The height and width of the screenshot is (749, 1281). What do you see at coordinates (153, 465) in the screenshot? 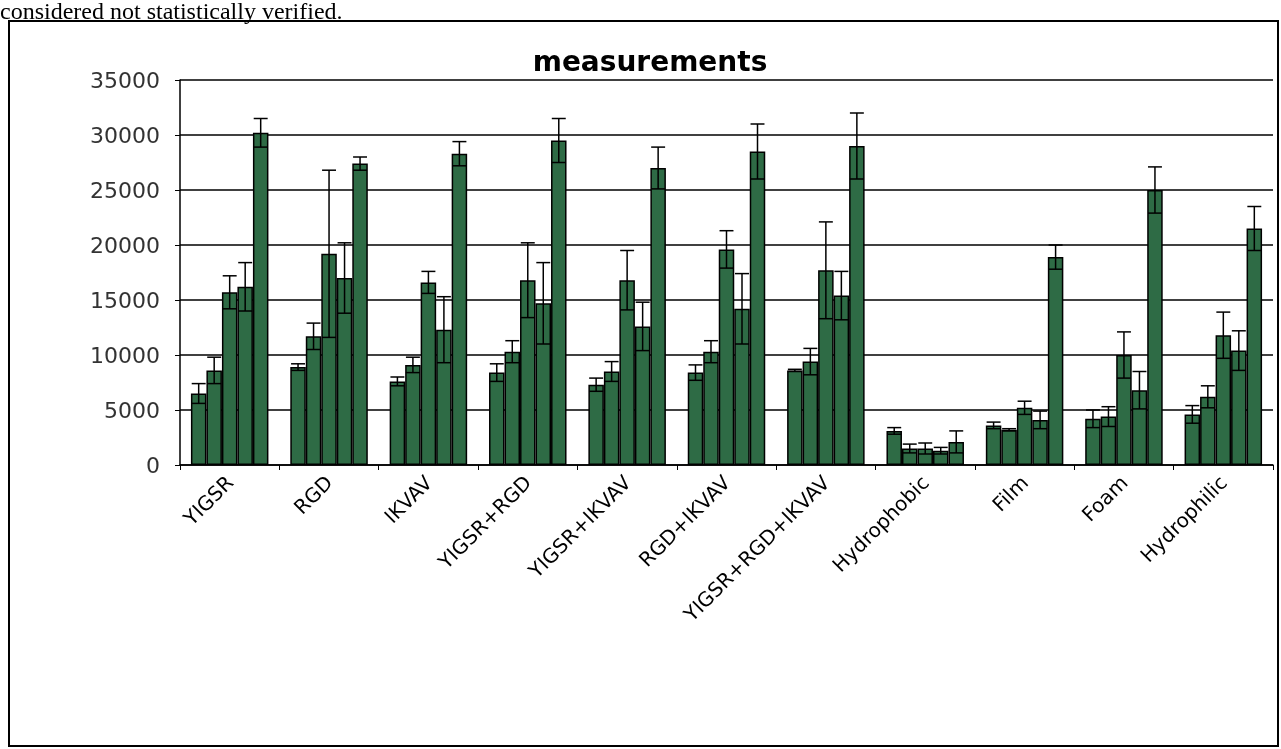
I see `y-tick-label: 0` at bounding box center [153, 465].